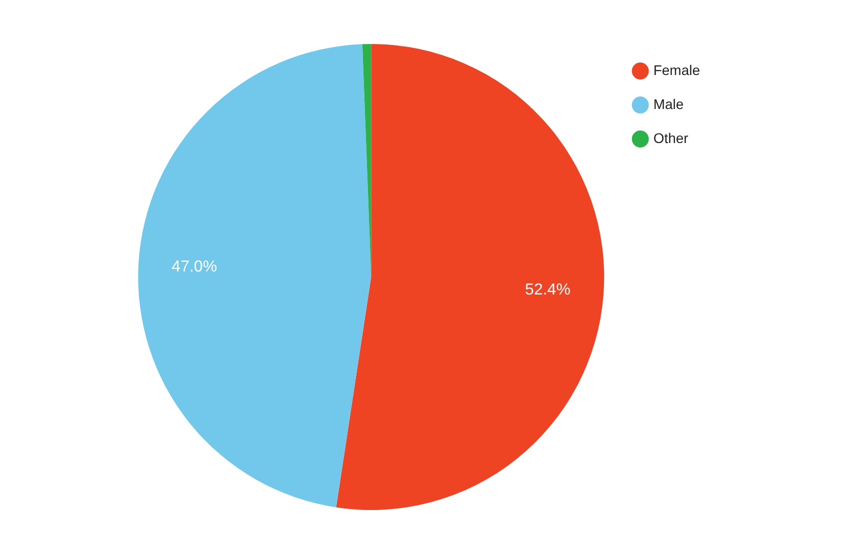  I want to click on data-label: 47.0%, so click(195, 267).